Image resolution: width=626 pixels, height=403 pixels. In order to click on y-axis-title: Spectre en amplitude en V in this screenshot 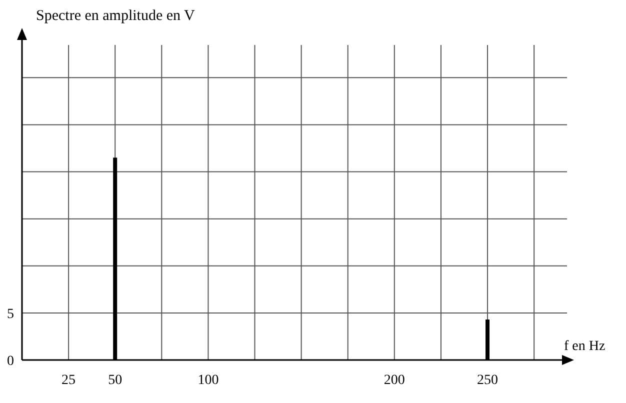, I will do `click(116, 16)`.